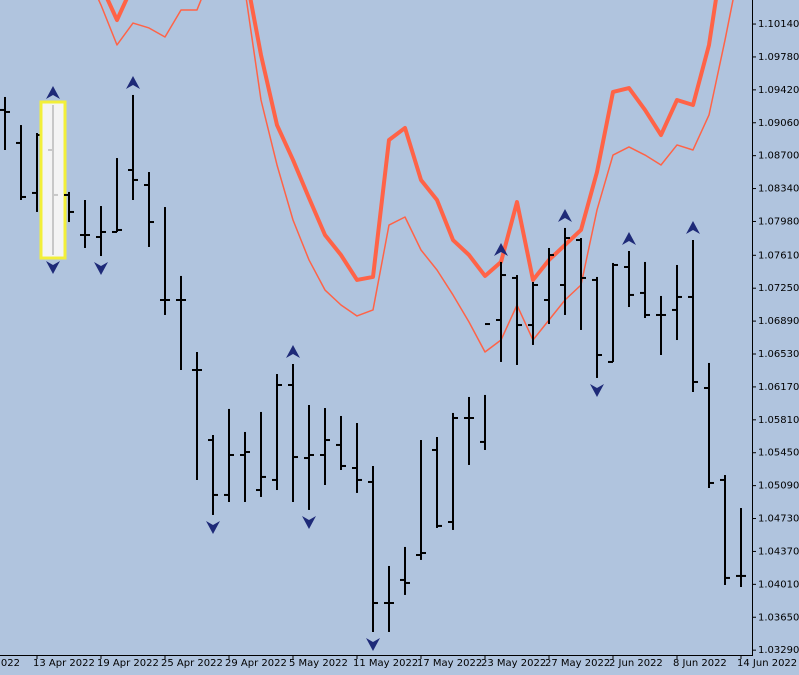  Describe the element at coordinates (577, 663) in the screenshot. I see `x-tick-label: 27 May 2022` at that location.